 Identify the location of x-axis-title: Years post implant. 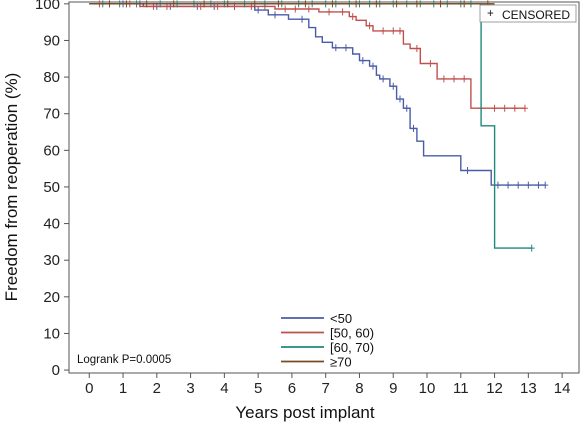
(305, 412).